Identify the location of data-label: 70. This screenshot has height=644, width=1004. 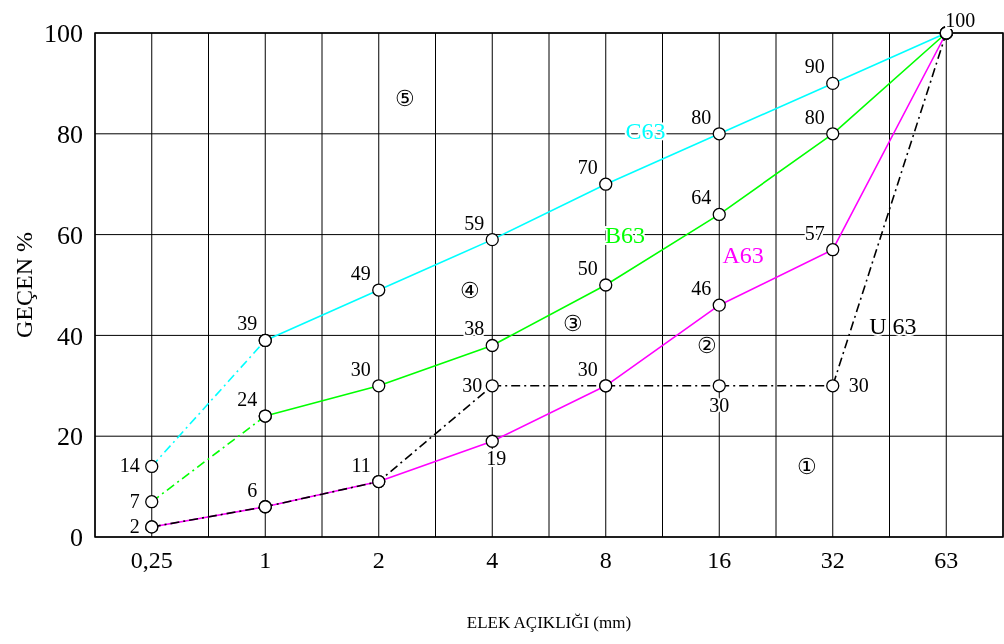
(587, 167).